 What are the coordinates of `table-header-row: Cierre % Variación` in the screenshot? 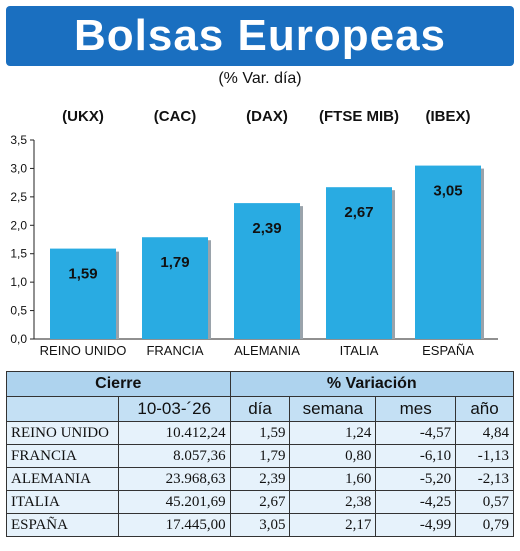 It's located at (260, 384).